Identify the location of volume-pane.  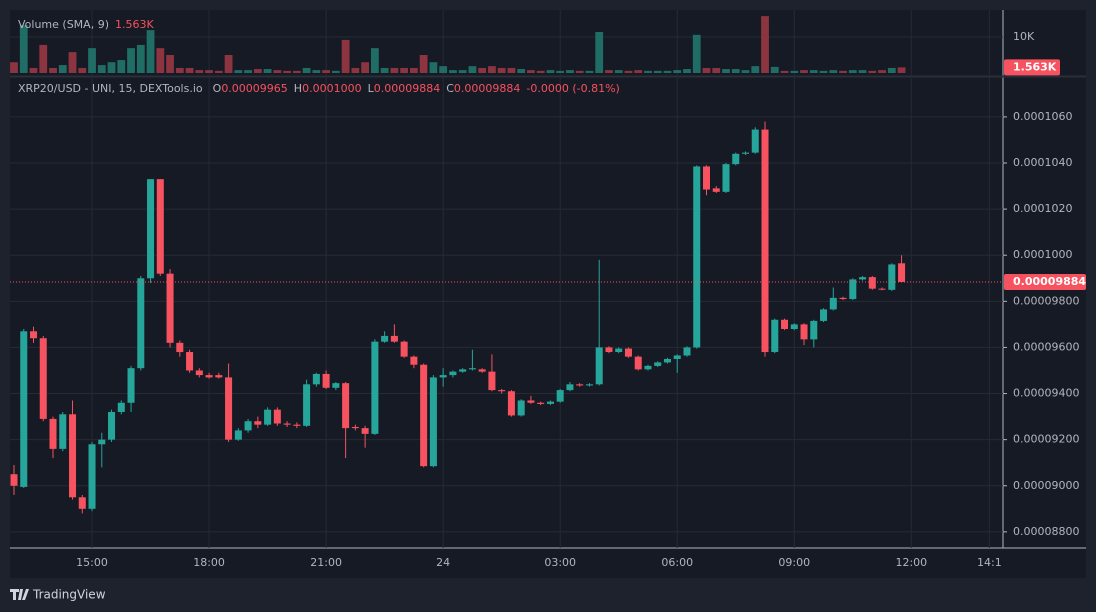
(458, 44).